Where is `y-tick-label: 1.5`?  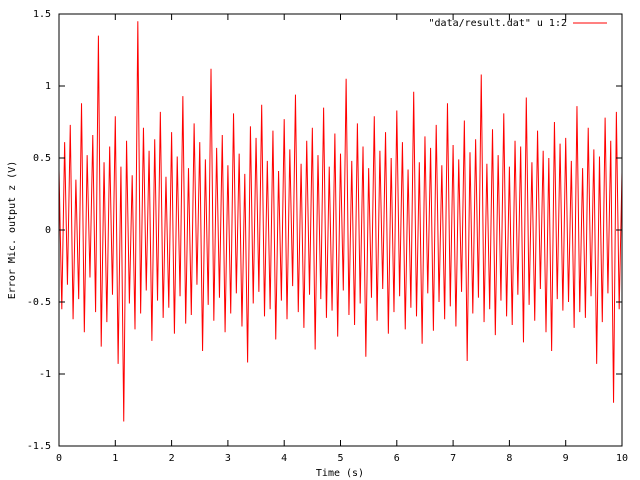
y-tick-label: 1.5 is located at coordinates (42, 14).